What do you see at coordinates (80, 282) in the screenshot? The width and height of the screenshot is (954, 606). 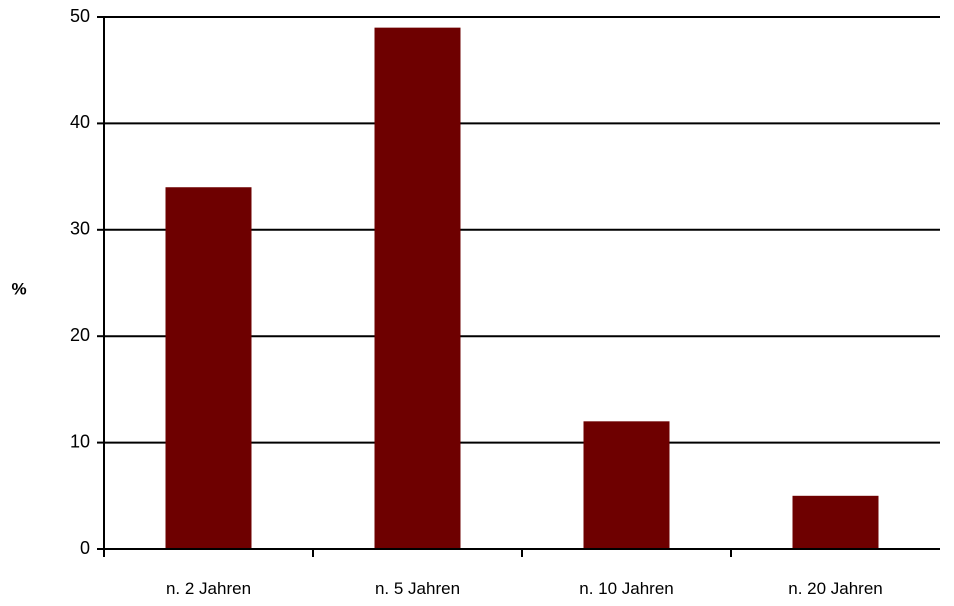 I see `y-tick-labels: 0 10 20 30 40 50` at bounding box center [80, 282].